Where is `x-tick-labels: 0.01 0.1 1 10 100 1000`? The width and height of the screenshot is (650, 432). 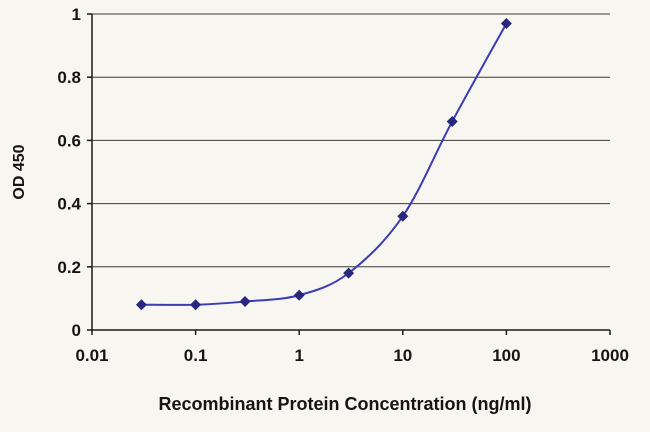
x-tick-labels: 0.01 0.1 1 10 100 1000 is located at coordinates (351, 355).